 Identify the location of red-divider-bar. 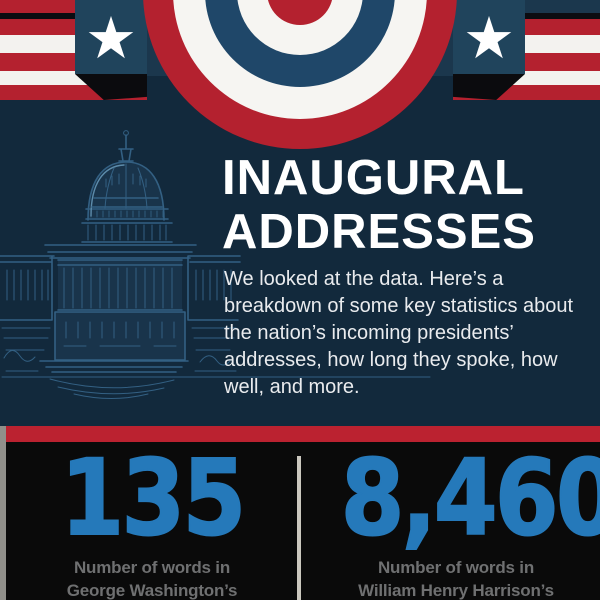
(300, 434).